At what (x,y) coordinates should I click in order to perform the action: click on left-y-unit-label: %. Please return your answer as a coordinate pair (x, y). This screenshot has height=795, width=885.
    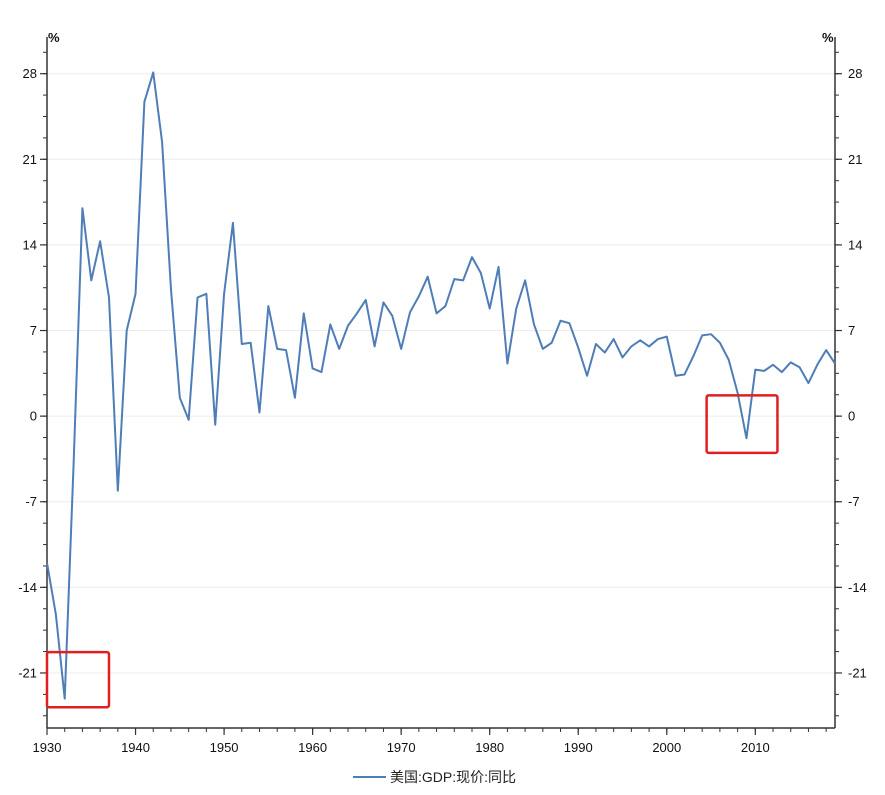
    Looking at the image, I should click on (54, 37).